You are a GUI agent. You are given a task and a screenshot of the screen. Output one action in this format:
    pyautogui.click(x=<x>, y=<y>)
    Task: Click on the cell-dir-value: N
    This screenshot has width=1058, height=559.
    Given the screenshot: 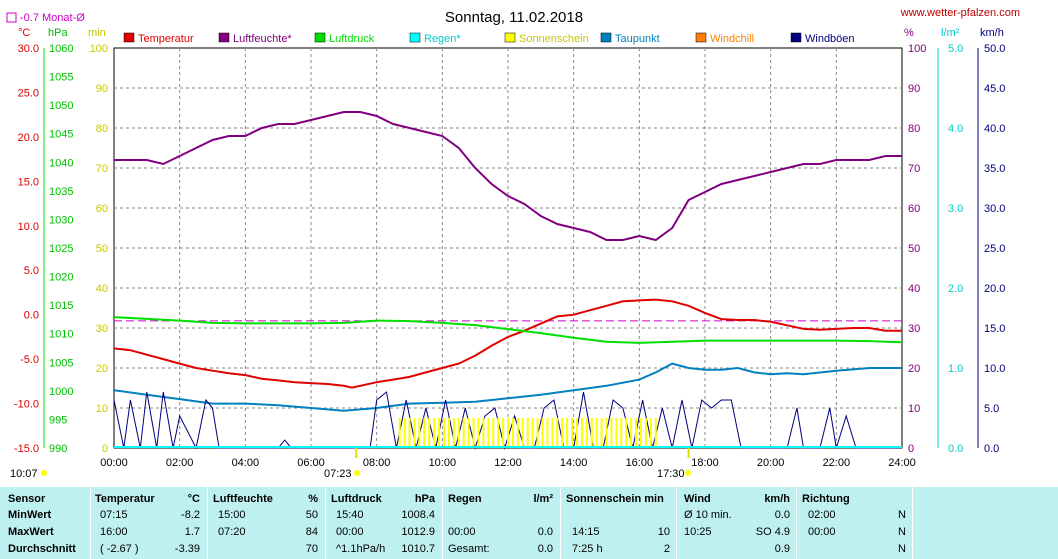 What is the action you would take?
    pyautogui.click(x=902, y=549)
    